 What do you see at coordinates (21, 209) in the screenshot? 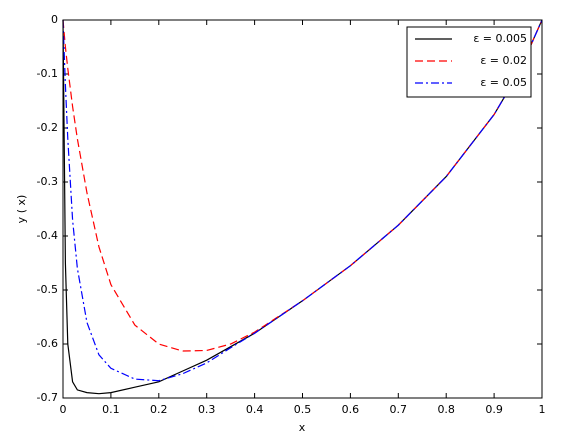
I see `y-axis-label: y ( x)` at bounding box center [21, 209].